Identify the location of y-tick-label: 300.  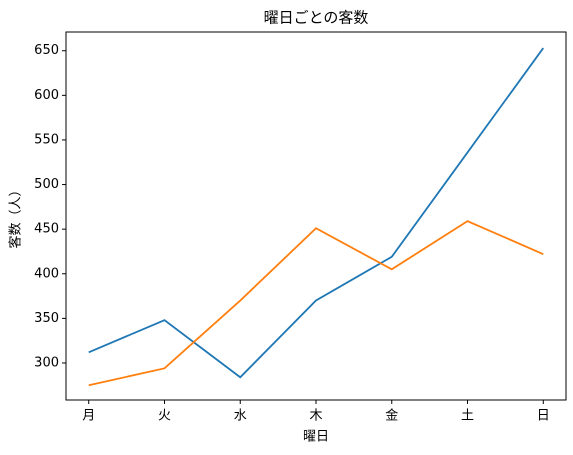
(46, 362).